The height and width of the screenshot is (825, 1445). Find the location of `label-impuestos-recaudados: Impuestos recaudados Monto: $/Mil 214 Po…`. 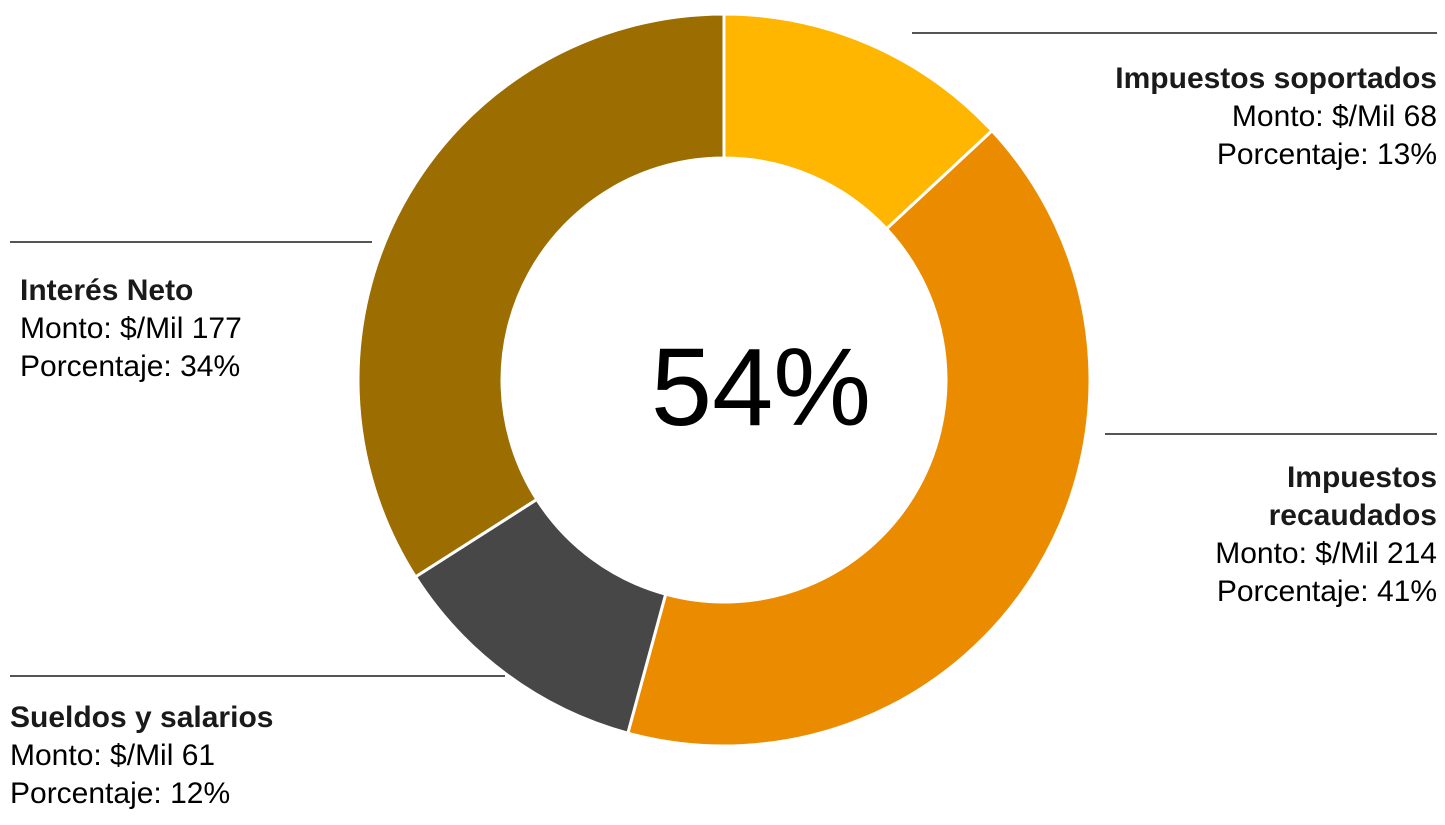

label-impuestos-recaudados: Impuestos recaudados Monto: $/Mil 214 Po… is located at coordinates (1267, 535).